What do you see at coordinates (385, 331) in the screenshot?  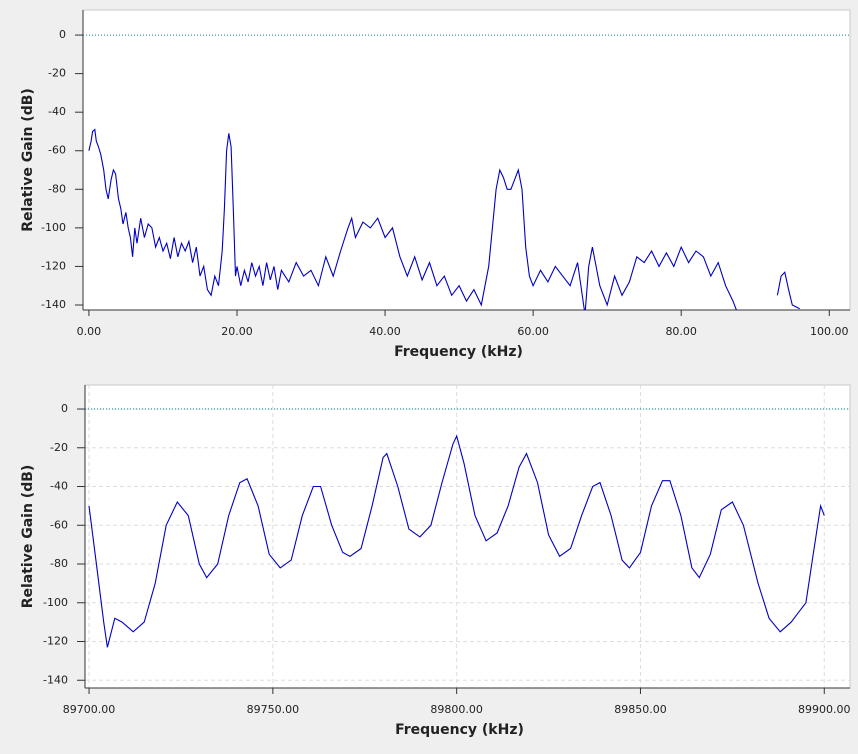 I see `x-tick-label: 40.00` at bounding box center [385, 331].